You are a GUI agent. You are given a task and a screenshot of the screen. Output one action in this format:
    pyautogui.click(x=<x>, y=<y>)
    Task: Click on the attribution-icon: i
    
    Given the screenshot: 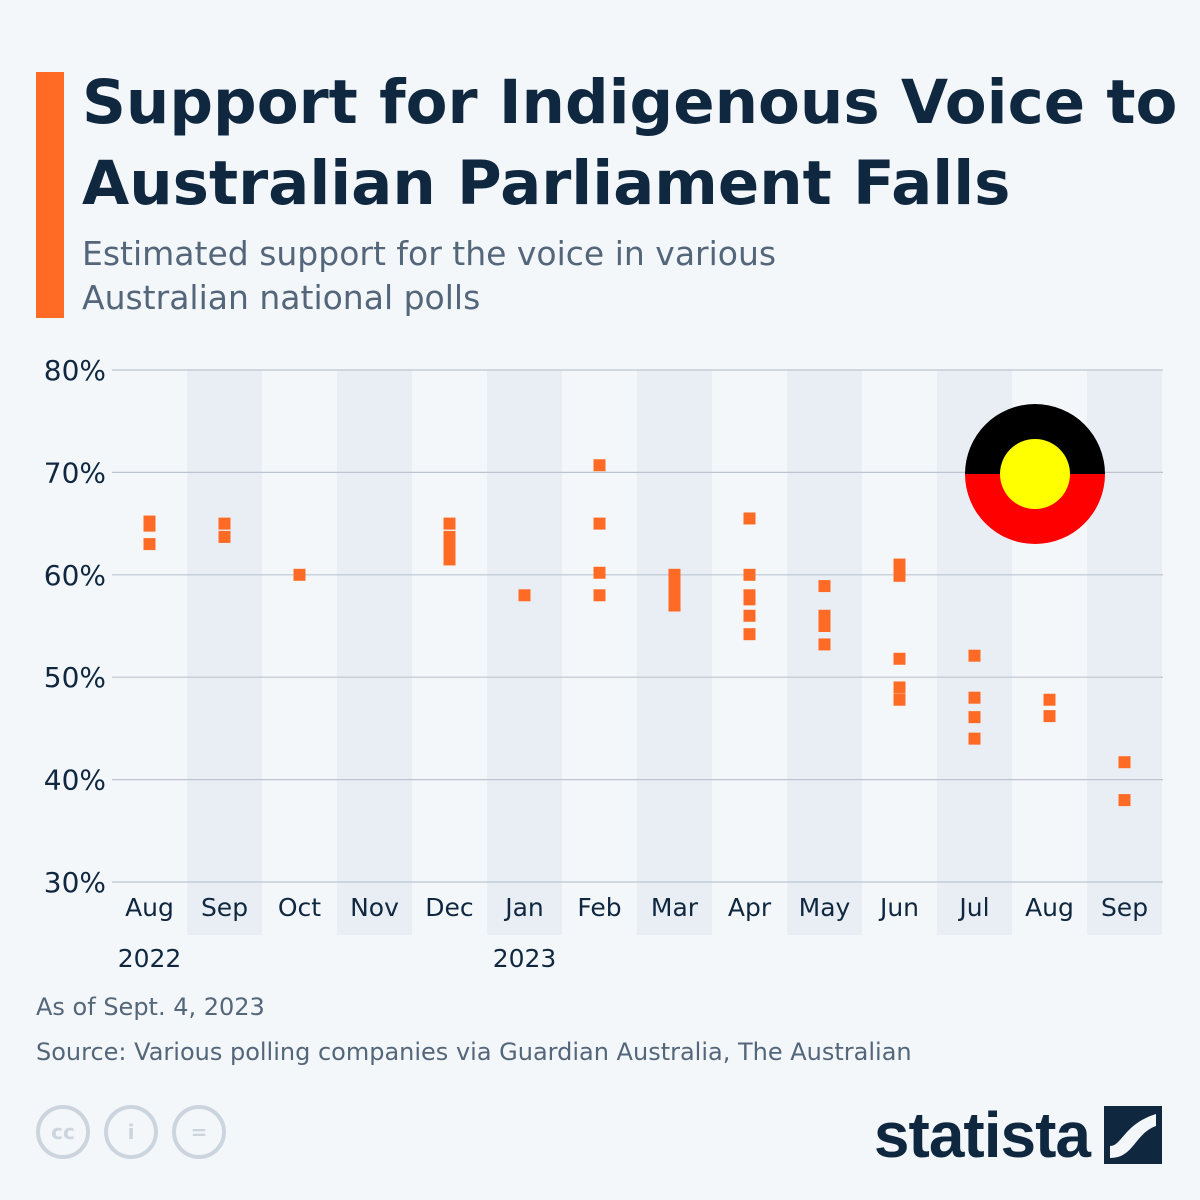 What is the action you would take?
    pyautogui.click(x=131, y=1132)
    